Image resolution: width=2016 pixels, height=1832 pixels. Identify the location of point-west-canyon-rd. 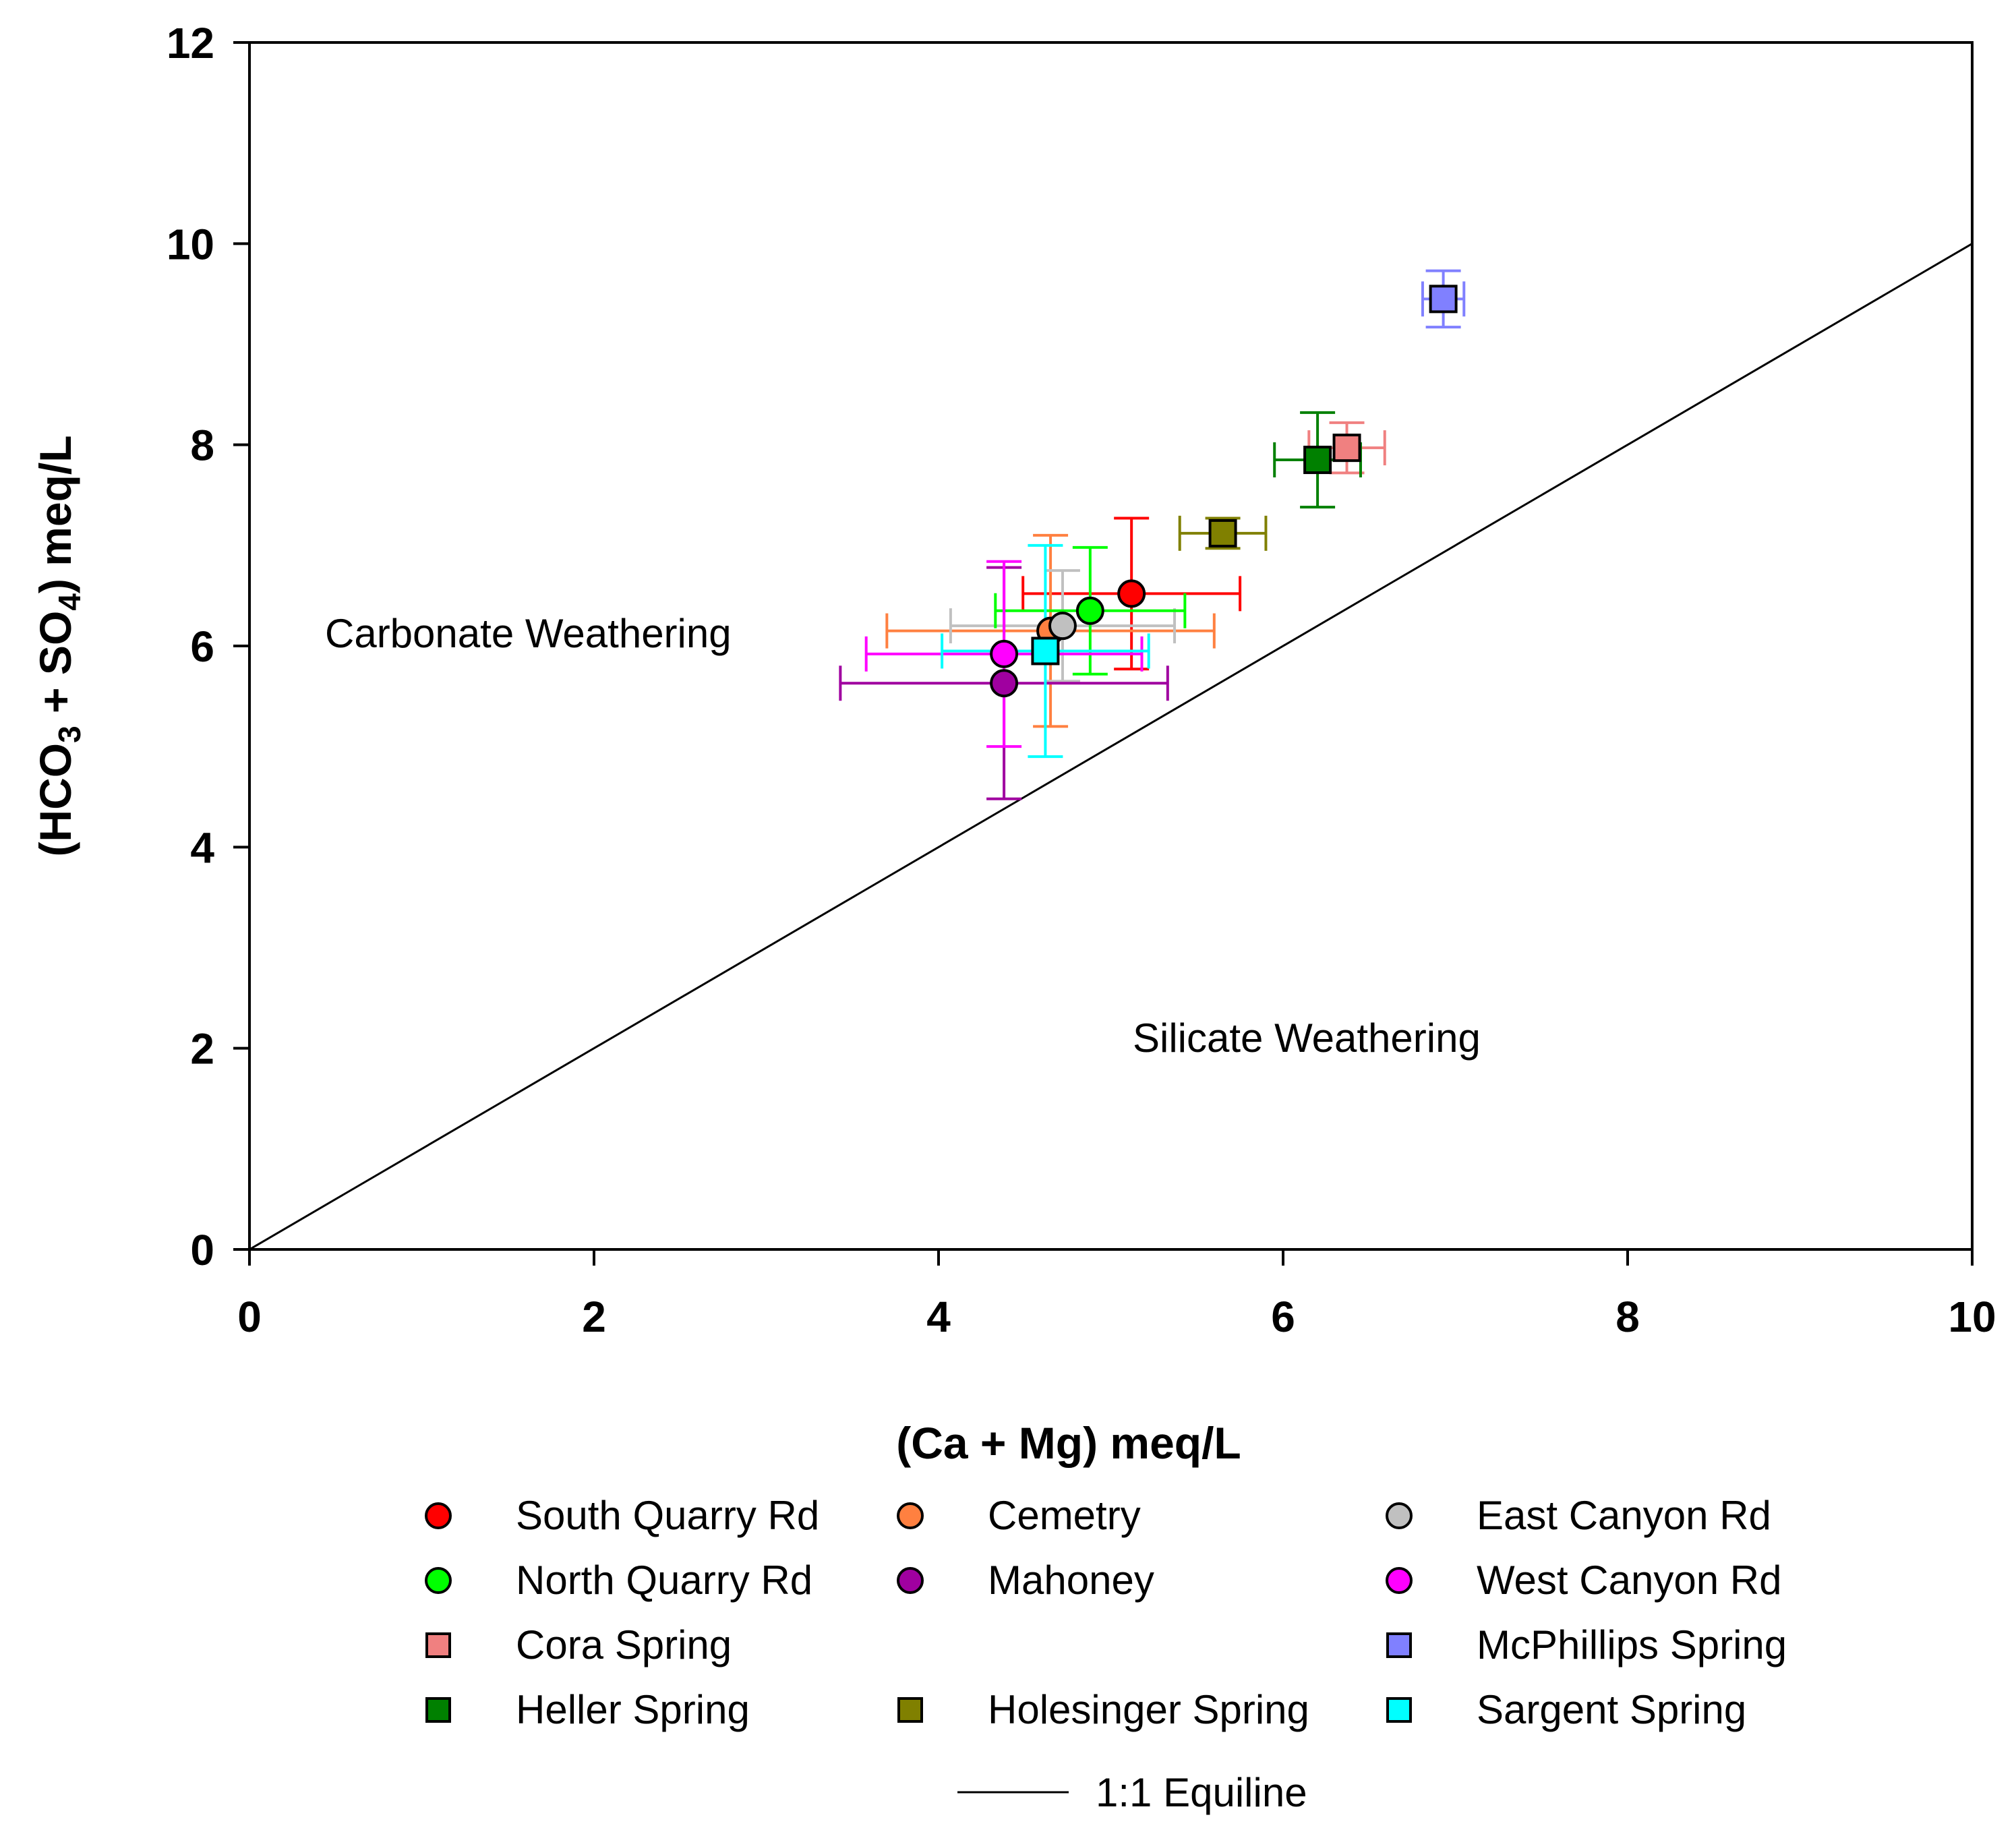
(1004, 653).